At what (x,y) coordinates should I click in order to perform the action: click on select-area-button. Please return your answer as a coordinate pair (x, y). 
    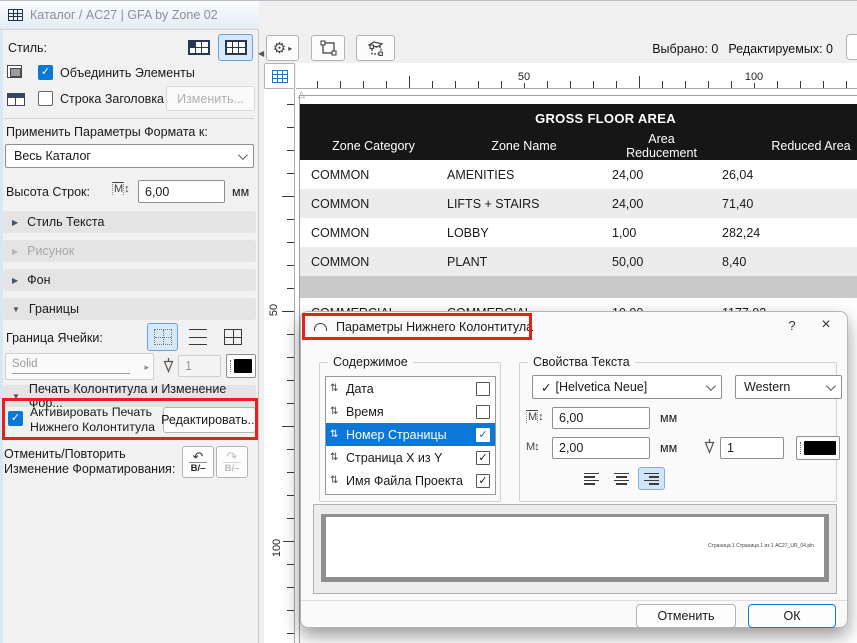
    Looking at the image, I should click on (328, 48).